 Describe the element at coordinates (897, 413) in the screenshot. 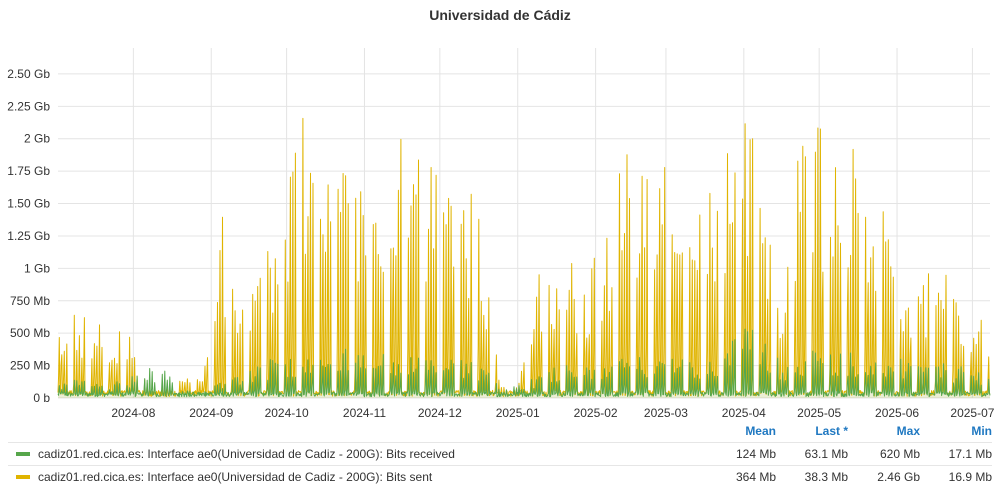

I see `x-tick-label: 2025-06` at that location.